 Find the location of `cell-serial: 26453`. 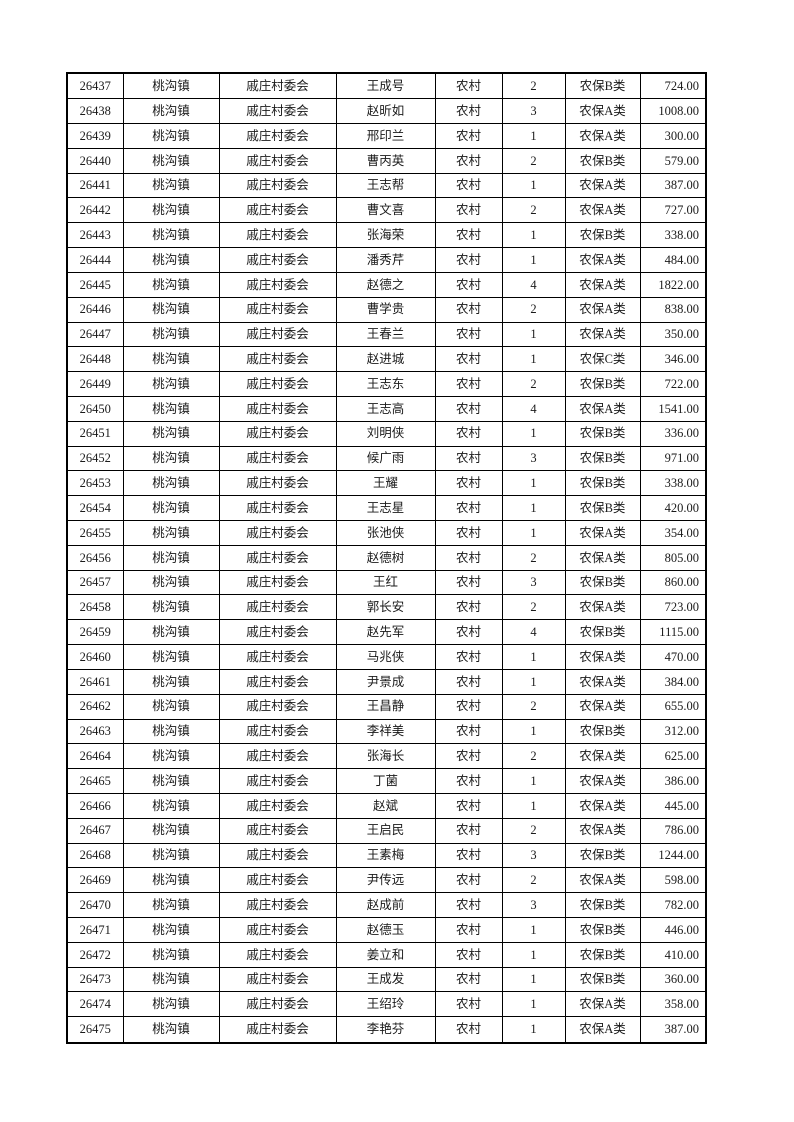

cell-serial: 26453 is located at coordinates (95, 483).